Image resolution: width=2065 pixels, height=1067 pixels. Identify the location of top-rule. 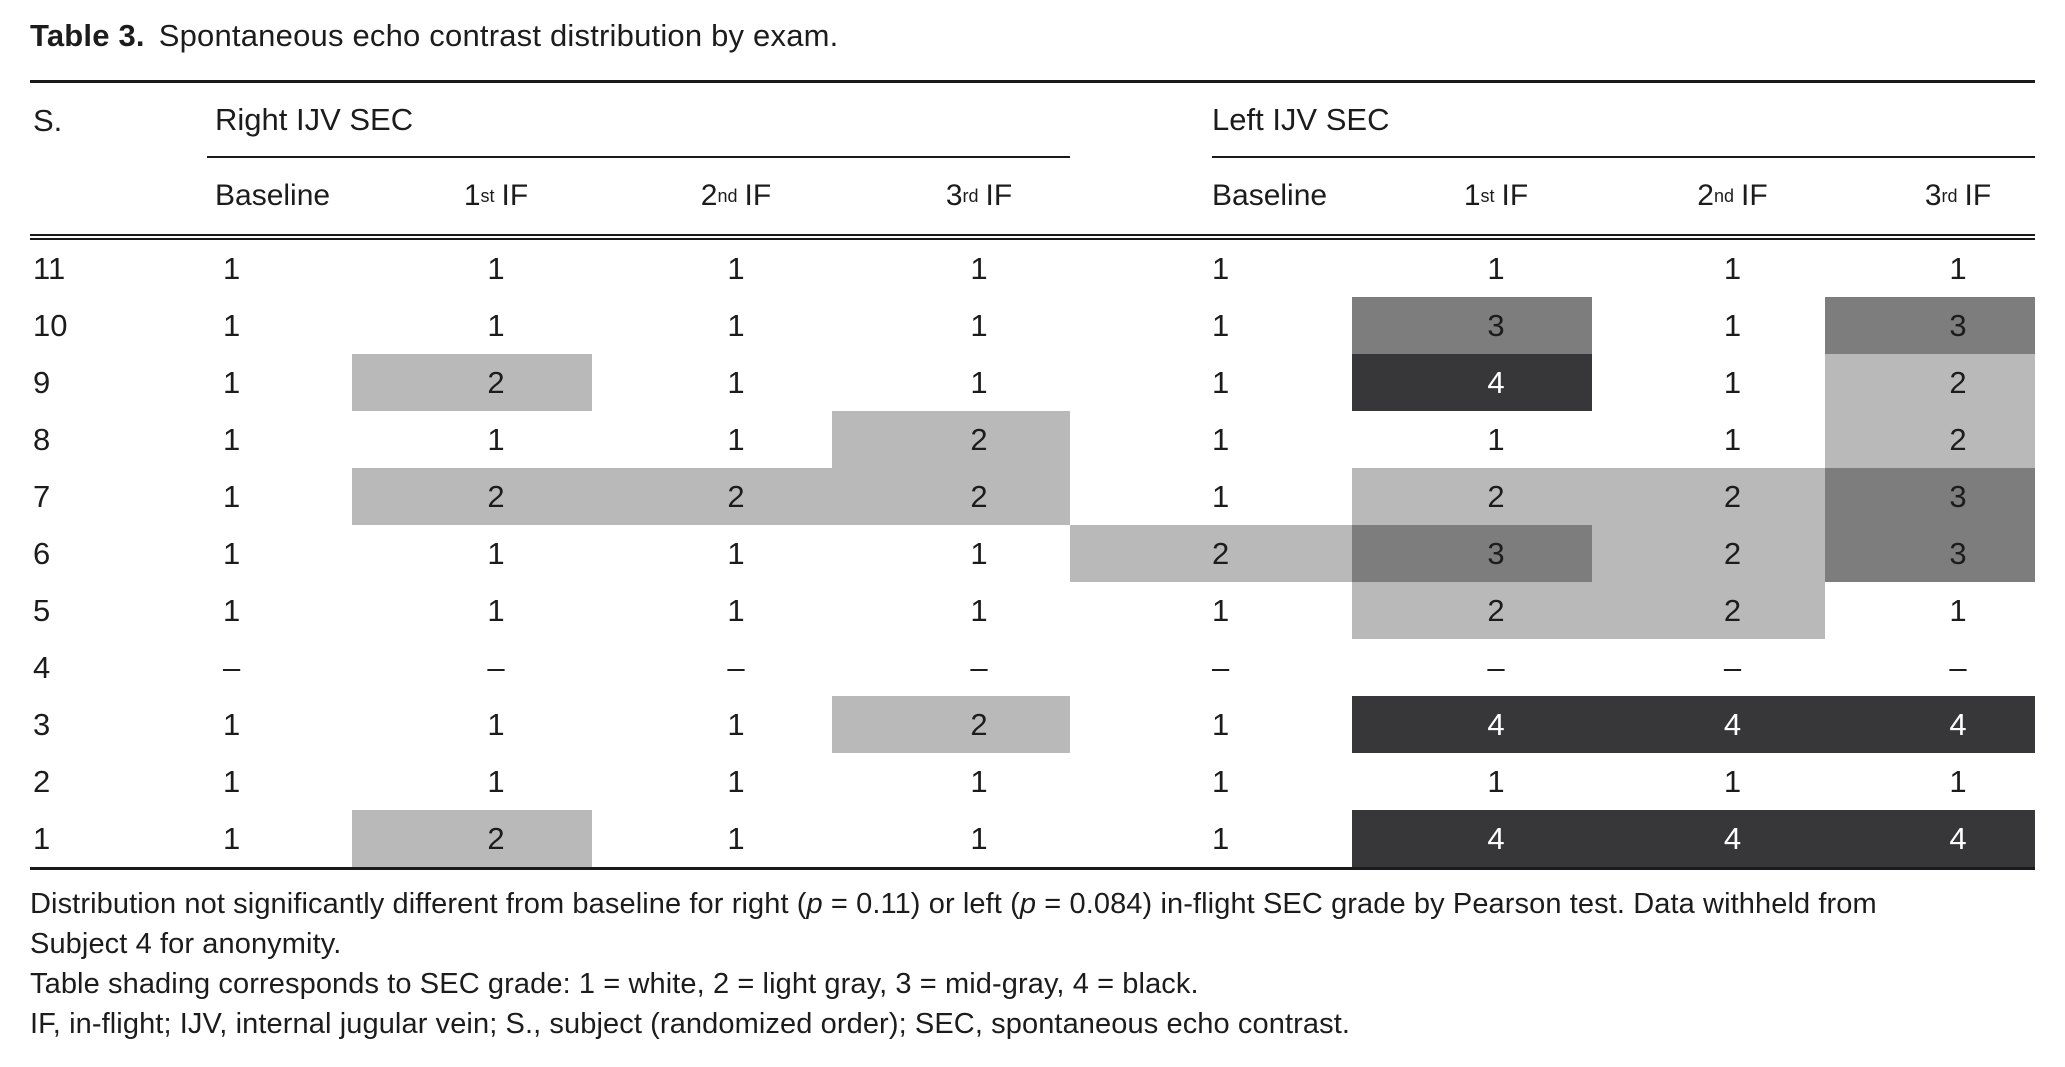
(1032, 81).